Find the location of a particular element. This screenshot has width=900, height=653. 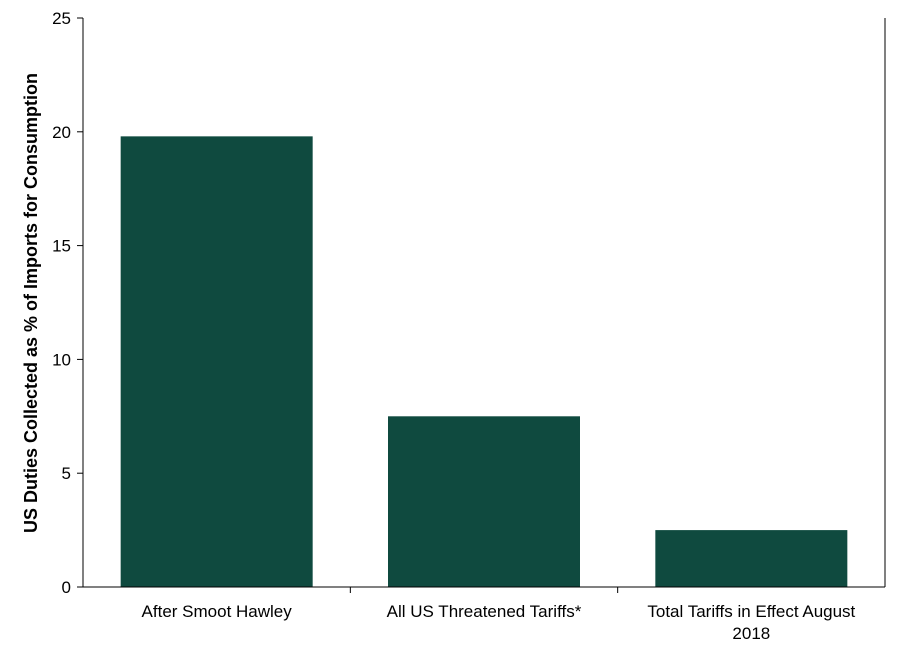

category-label: 2018 is located at coordinates (751, 633).